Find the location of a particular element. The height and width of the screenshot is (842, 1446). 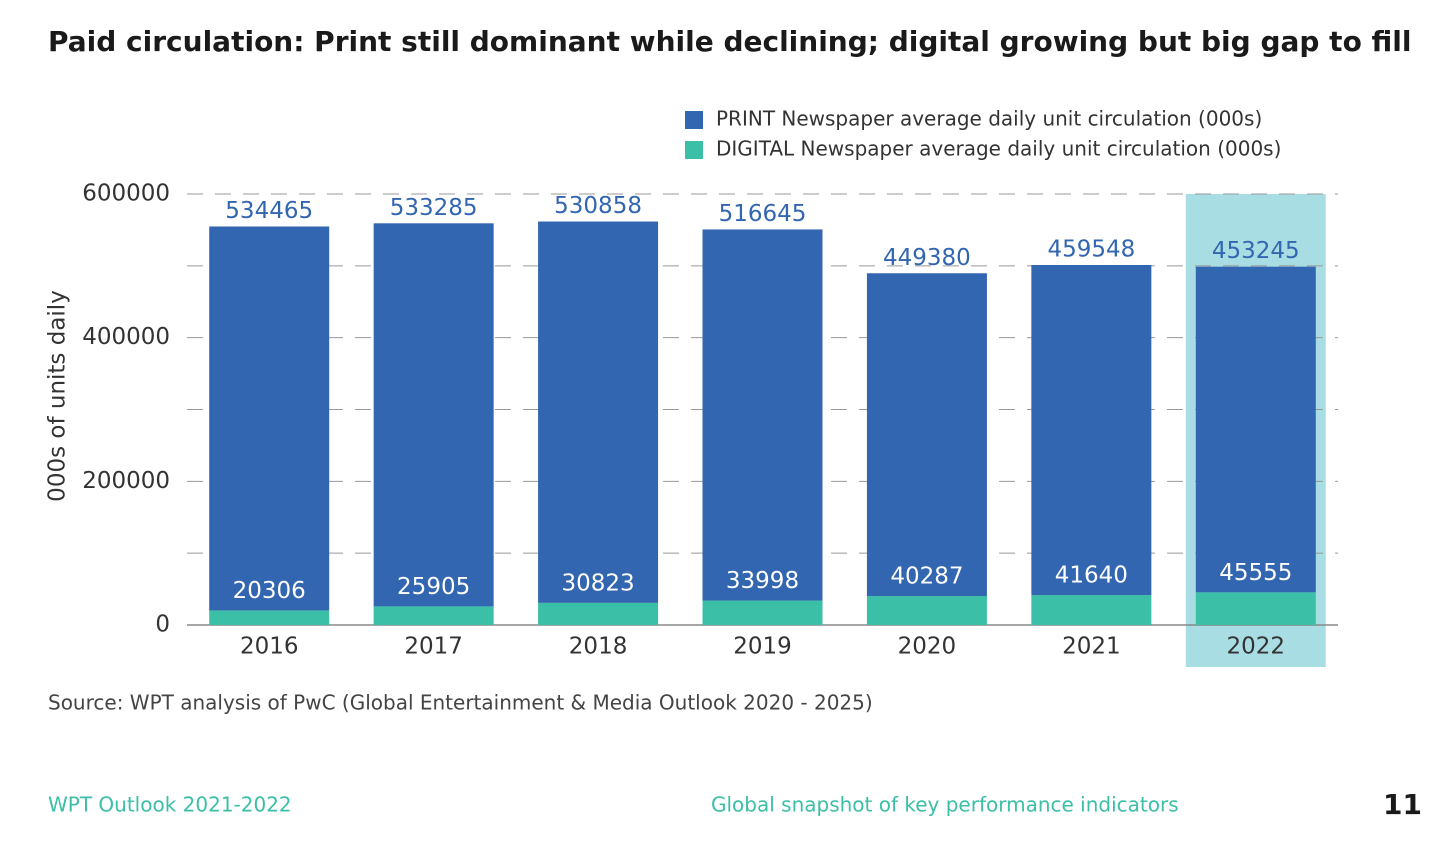

y-tick-label: 200000 is located at coordinates (126, 481).